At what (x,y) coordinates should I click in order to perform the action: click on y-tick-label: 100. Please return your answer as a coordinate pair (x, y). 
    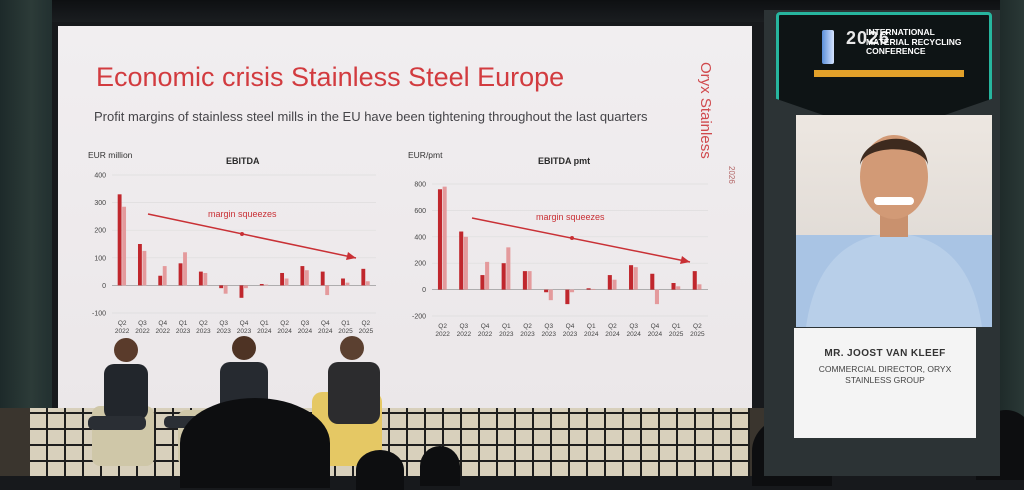
    Looking at the image, I should click on (100, 258).